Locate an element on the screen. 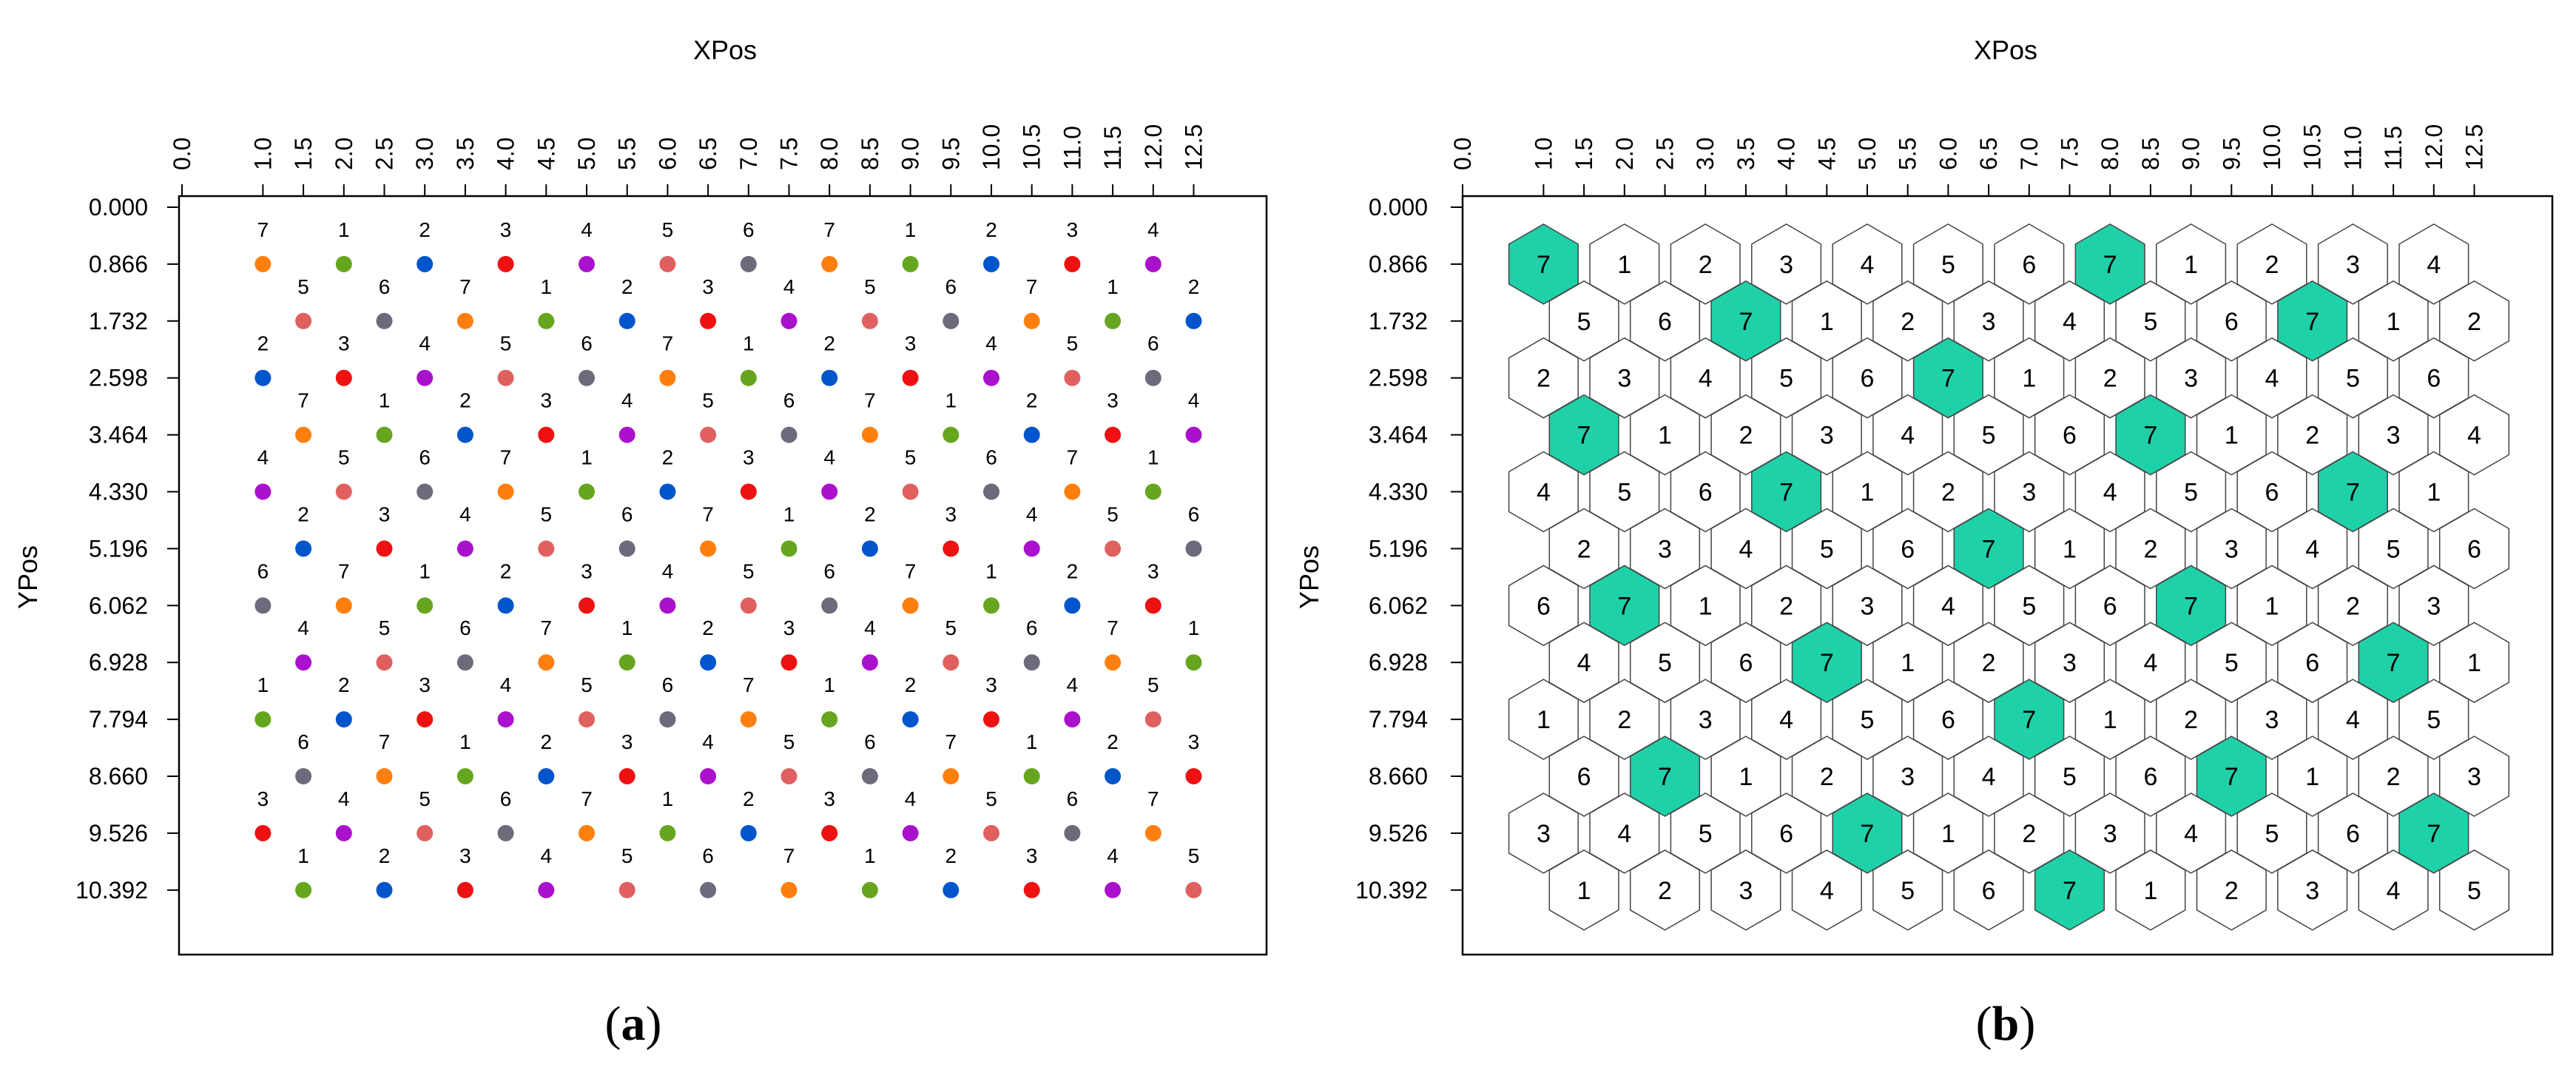  point-label: 1 is located at coordinates (1032, 741).